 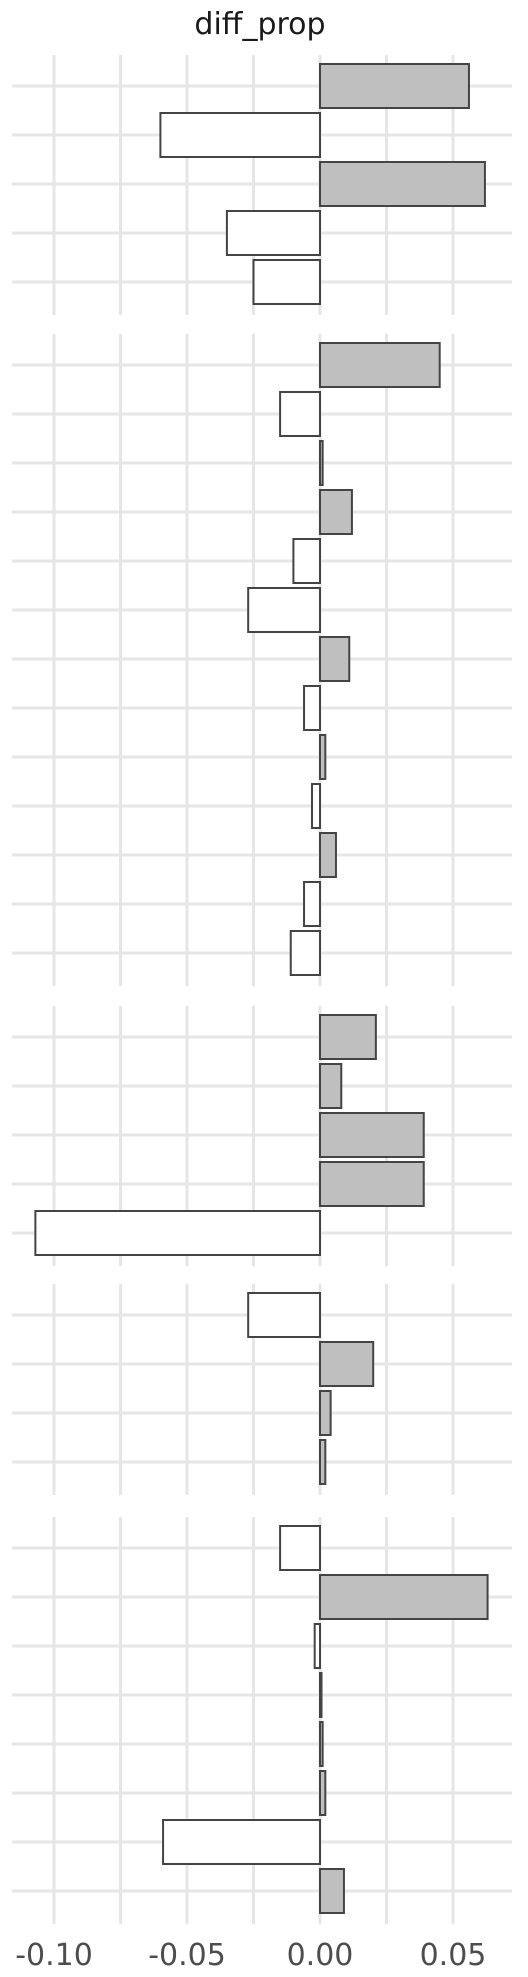 I want to click on chart-title: diff_prop, so click(x=259, y=24).